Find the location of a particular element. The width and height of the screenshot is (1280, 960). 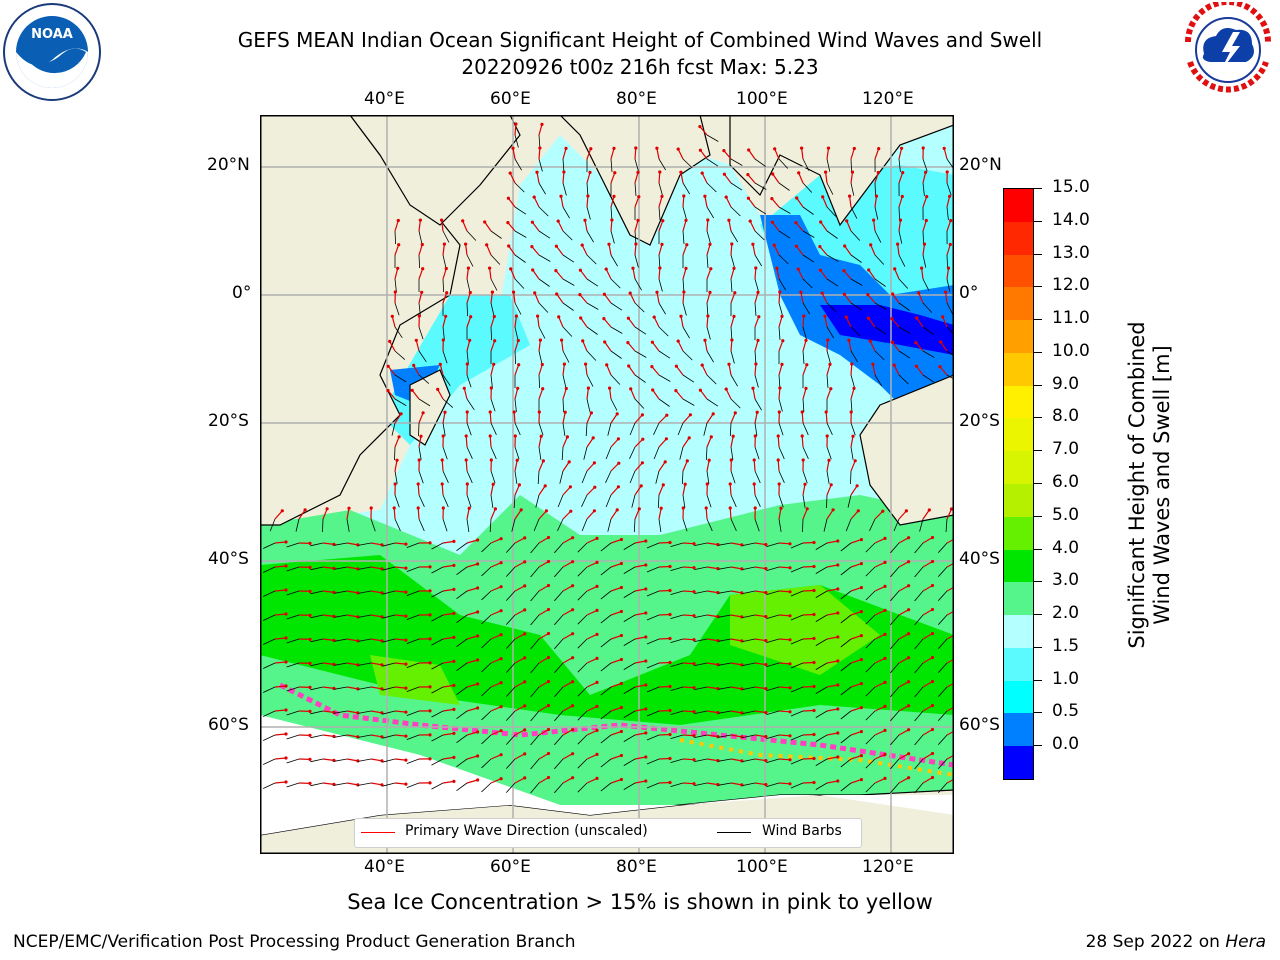

colorbar-tick-label: 11.0 is located at coordinates (1071, 318).